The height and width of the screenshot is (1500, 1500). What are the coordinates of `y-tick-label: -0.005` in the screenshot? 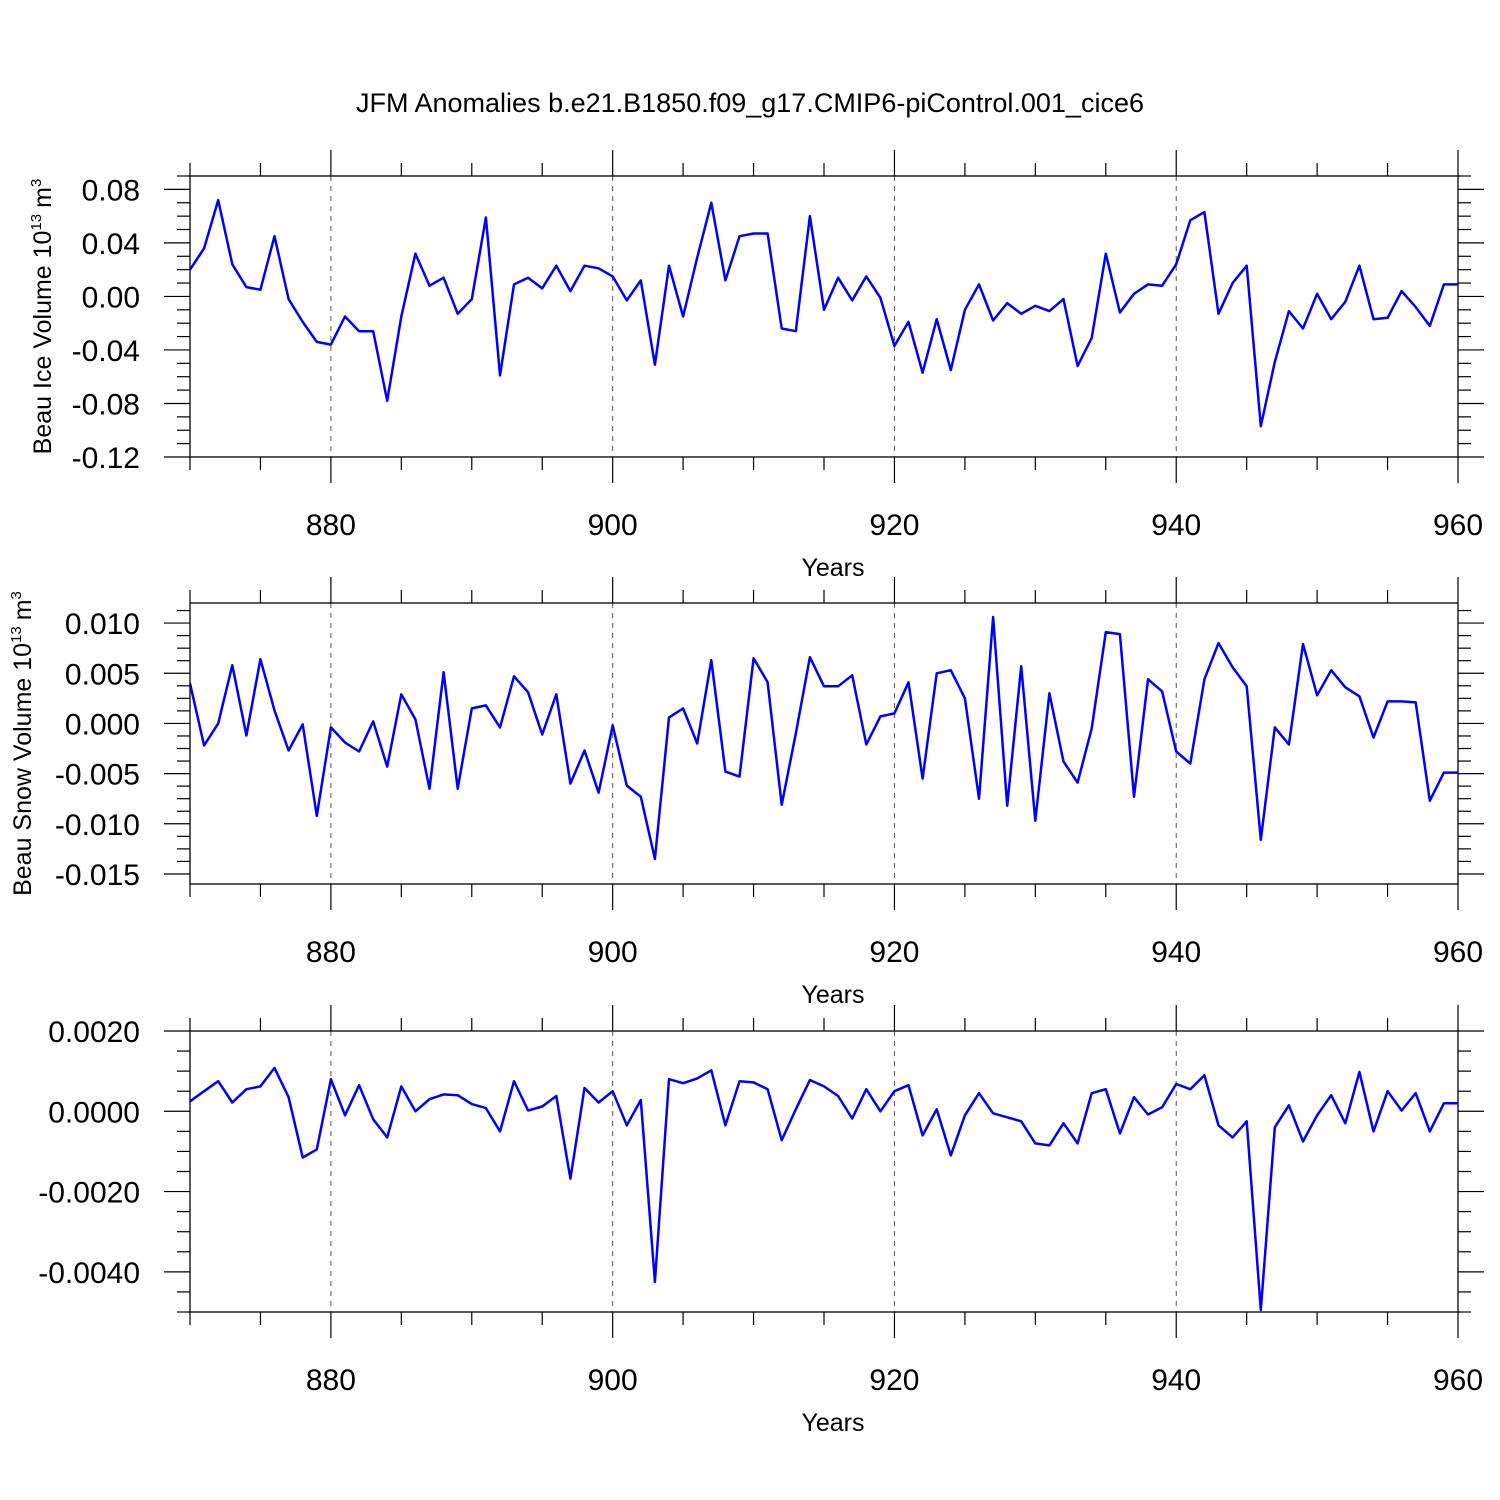 It's located at (97, 775).